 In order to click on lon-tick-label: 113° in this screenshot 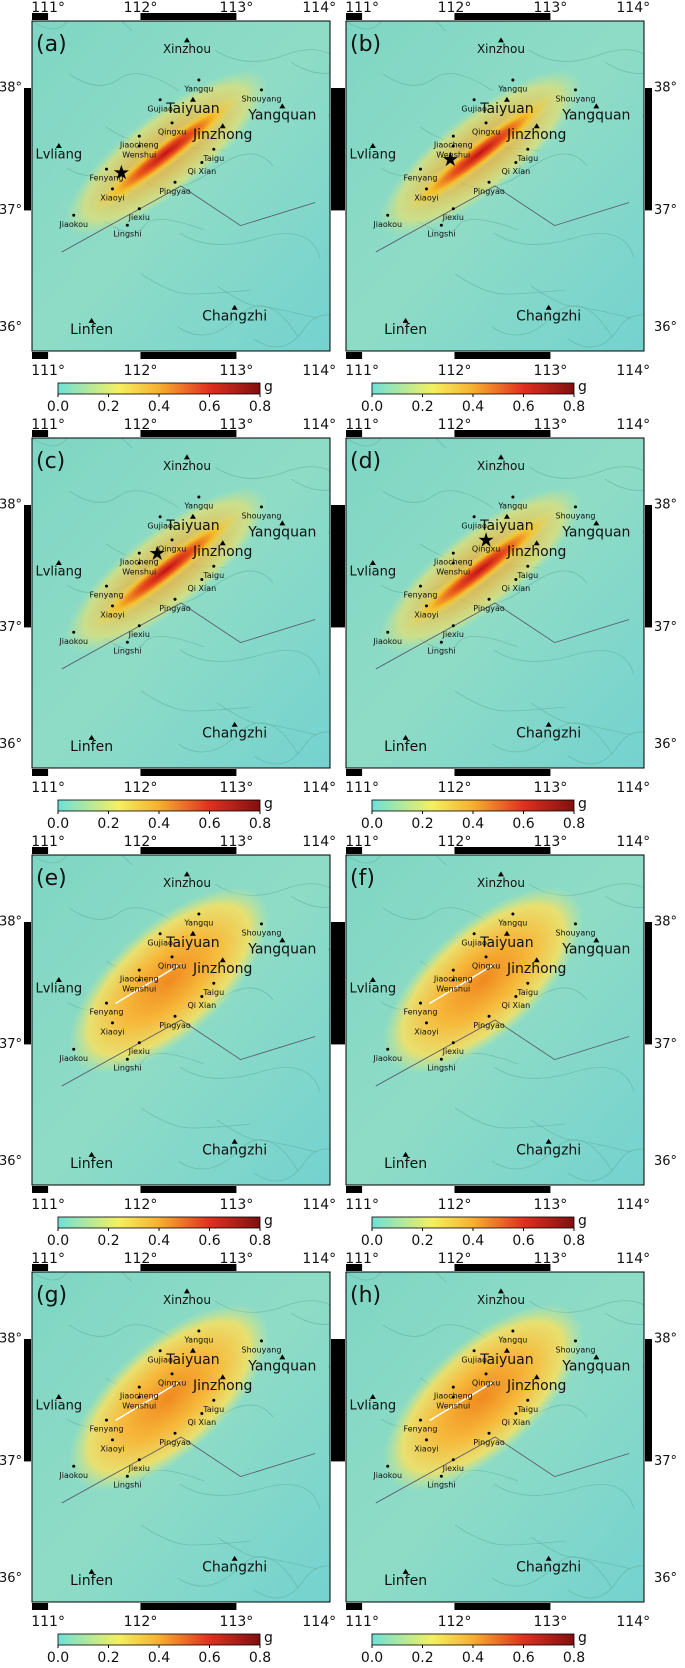, I will do `click(237, 425)`.